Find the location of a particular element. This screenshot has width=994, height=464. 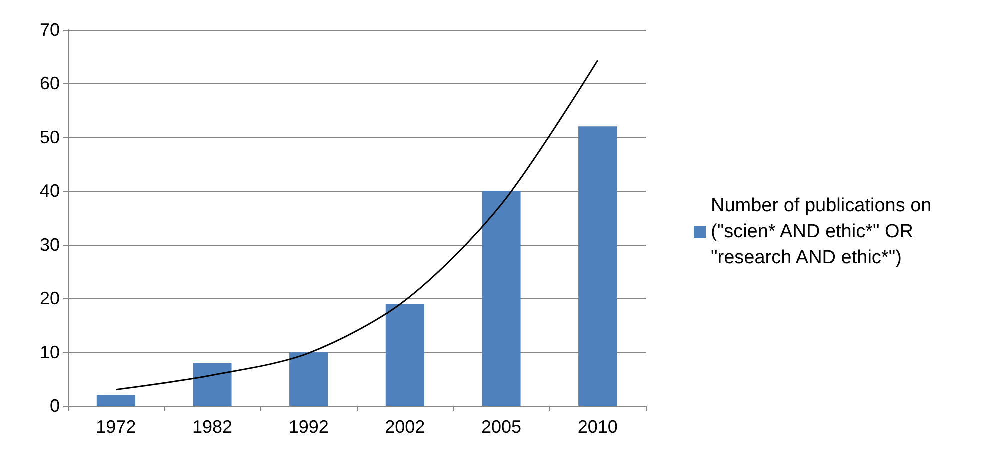

legend-label: Number of publications on ("scien* AND ethic*" OR "research AND ethic*") is located at coordinates (824, 232).